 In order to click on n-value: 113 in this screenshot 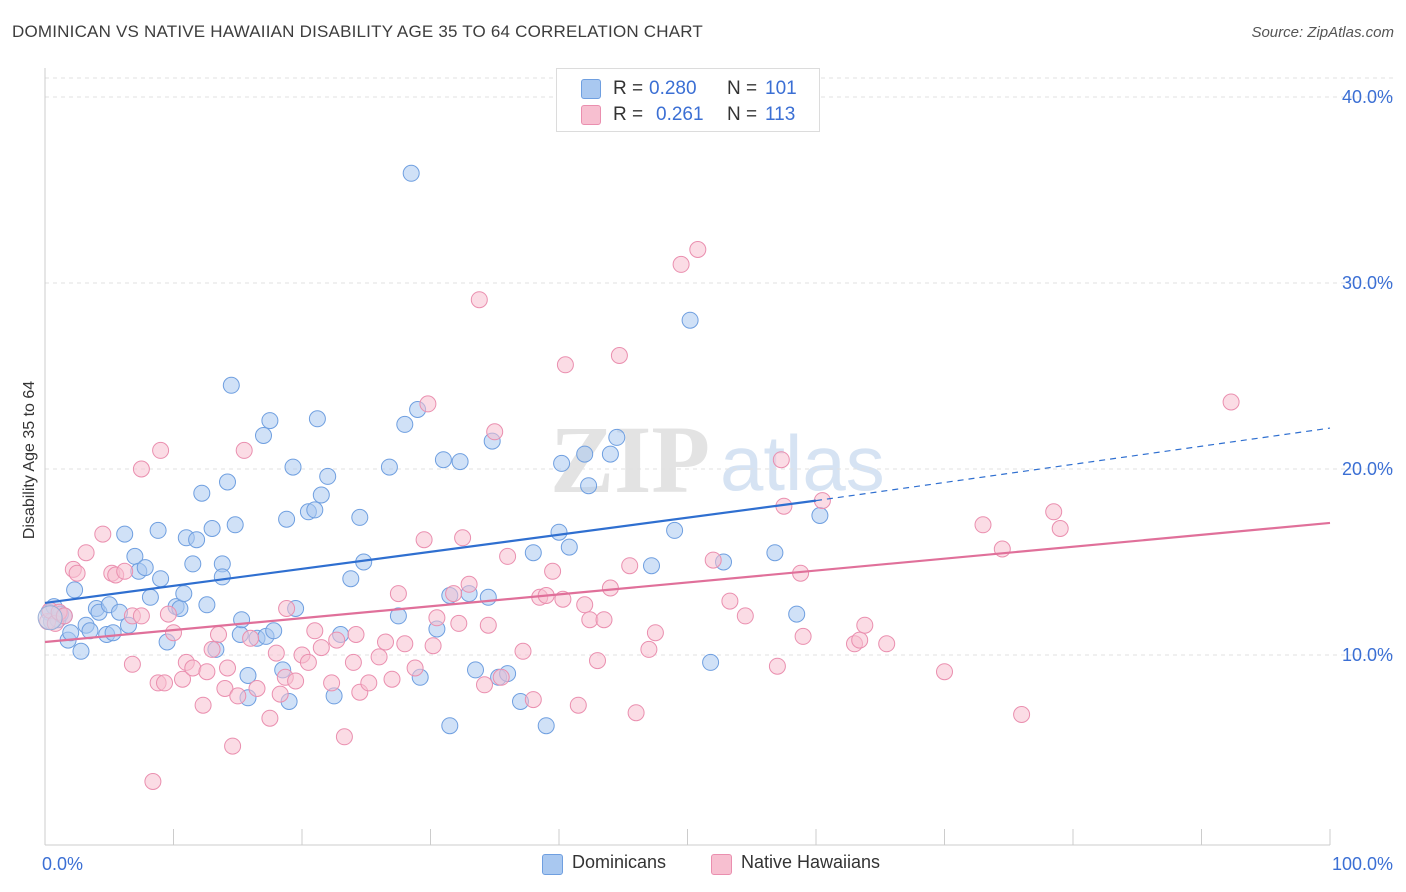, I will do `click(780, 114)`.